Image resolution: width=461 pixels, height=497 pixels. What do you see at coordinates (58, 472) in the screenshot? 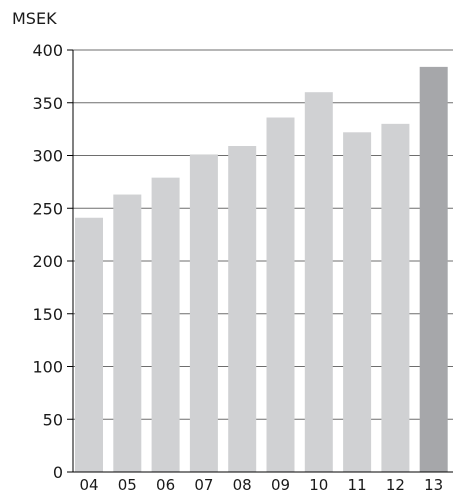
I see `y-tick-label: 0` at bounding box center [58, 472].